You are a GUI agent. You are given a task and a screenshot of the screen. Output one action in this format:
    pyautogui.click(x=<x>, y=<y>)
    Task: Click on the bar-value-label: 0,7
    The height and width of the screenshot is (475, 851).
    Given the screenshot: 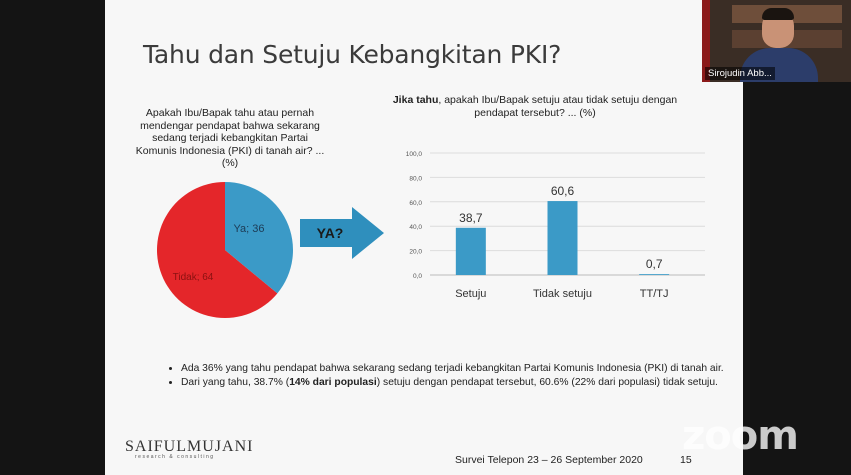 What is the action you would take?
    pyautogui.click(x=654, y=264)
    